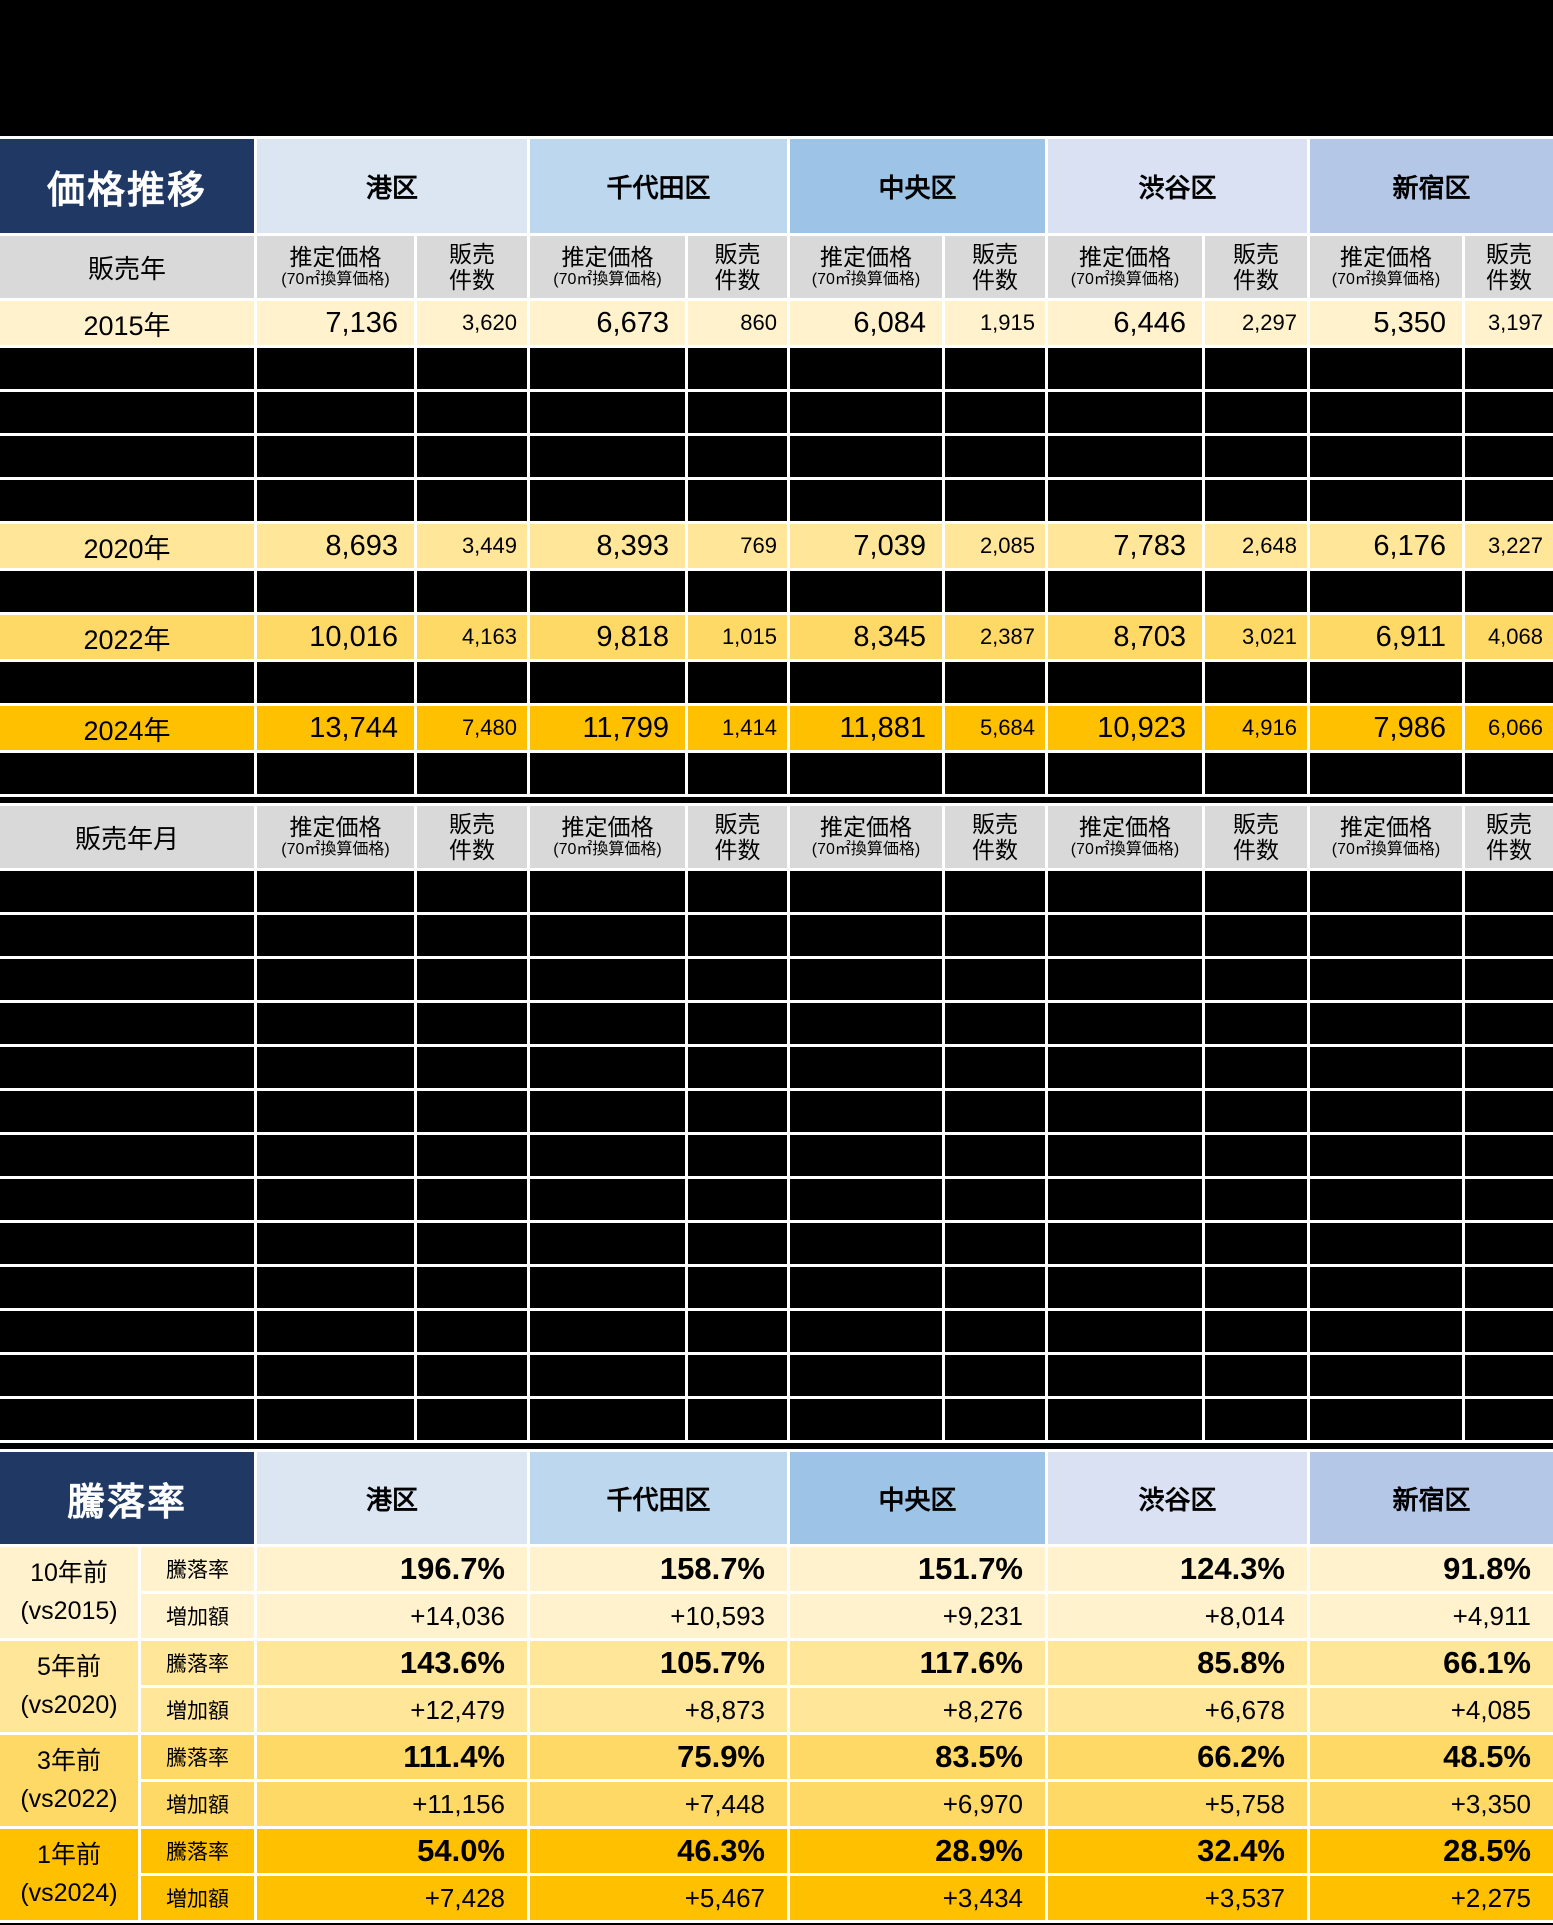 This screenshot has height=1925, width=1553. What do you see at coordinates (658, 1898) in the screenshot?
I see `amount-value-cell: +5,467` at bounding box center [658, 1898].